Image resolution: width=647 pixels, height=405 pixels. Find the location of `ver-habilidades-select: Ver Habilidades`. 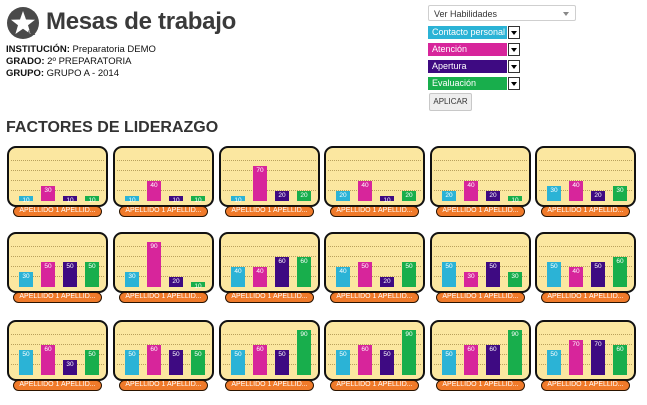

ver-habilidades-select: Ver Habilidades is located at coordinates (502, 13).